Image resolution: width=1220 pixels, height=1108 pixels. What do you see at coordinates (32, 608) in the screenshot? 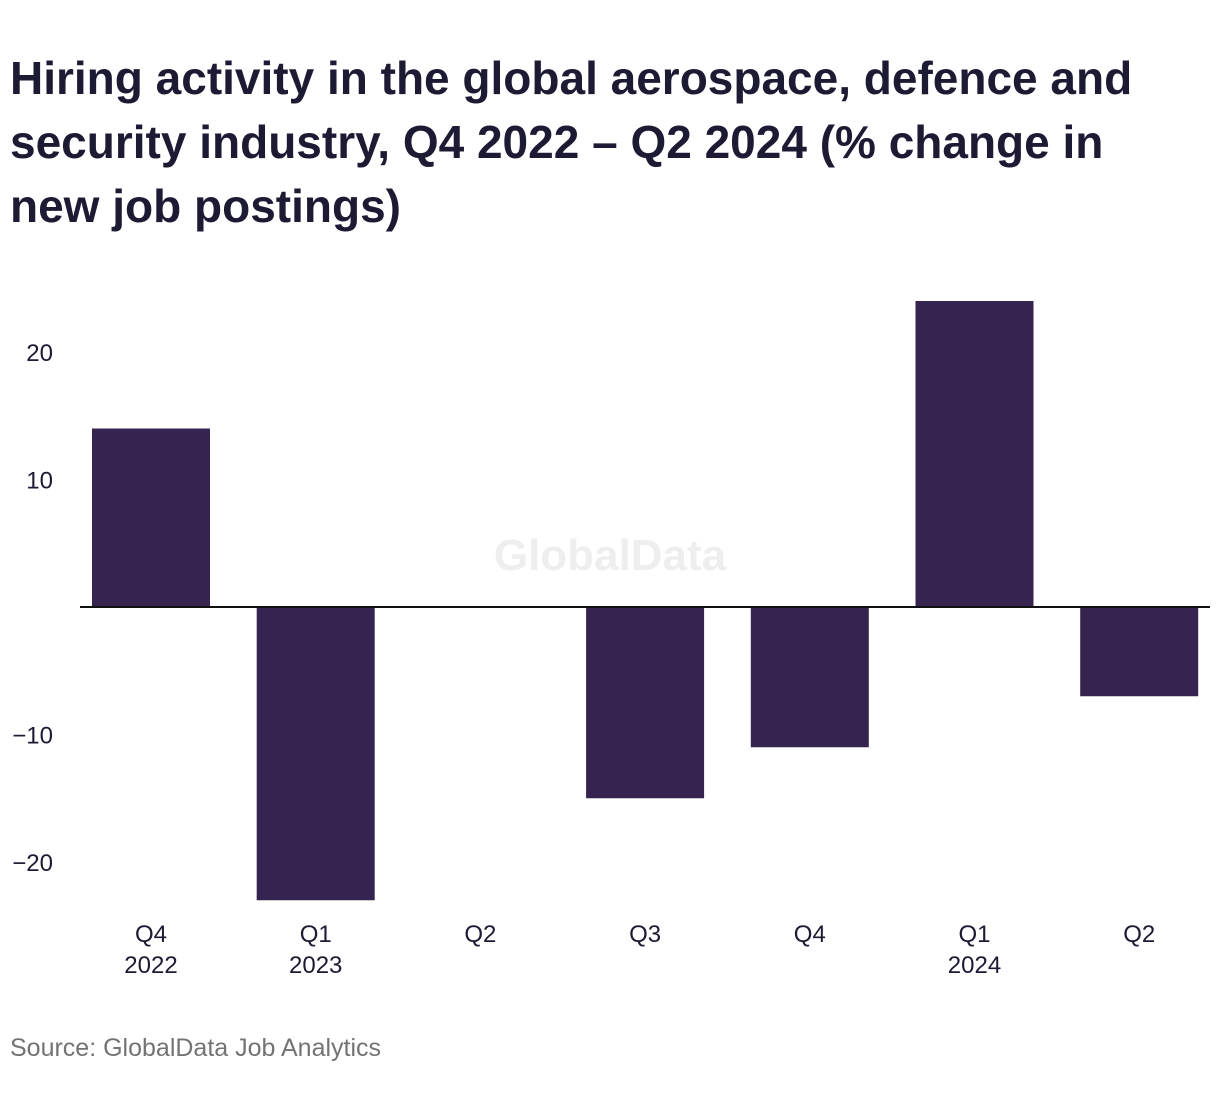
I see `y-axis-ticks: 20 10 −10 −20` at bounding box center [32, 608].